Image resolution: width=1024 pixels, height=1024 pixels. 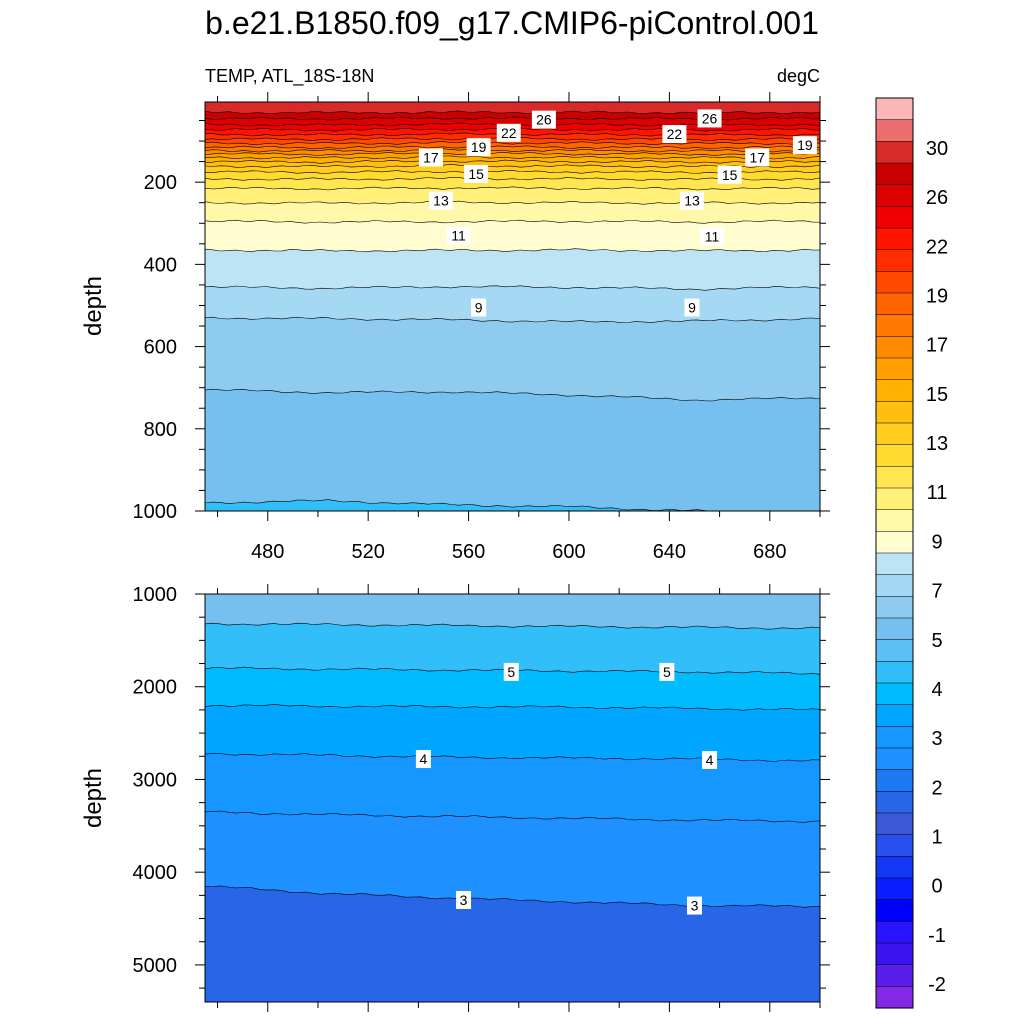 What do you see at coordinates (423, 759) in the screenshot?
I see `contour-label: 4` at bounding box center [423, 759].